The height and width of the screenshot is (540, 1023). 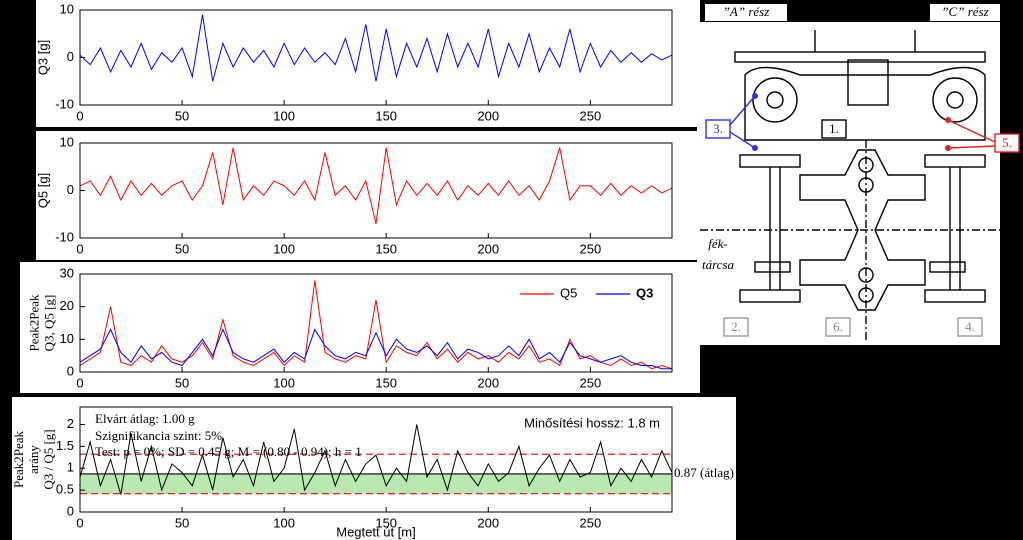 What do you see at coordinates (67, 272) in the screenshot?
I see `y-tick-label: 30` at bounding box center [67, 272].